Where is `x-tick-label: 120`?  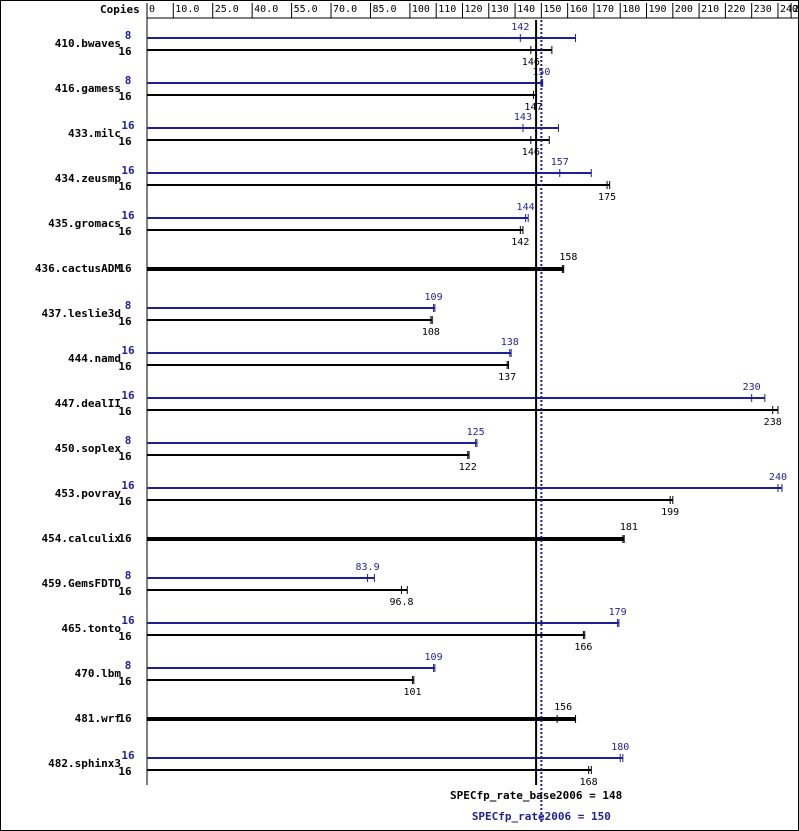 x-tick-label: 120 is located at coordinates (473, 9).